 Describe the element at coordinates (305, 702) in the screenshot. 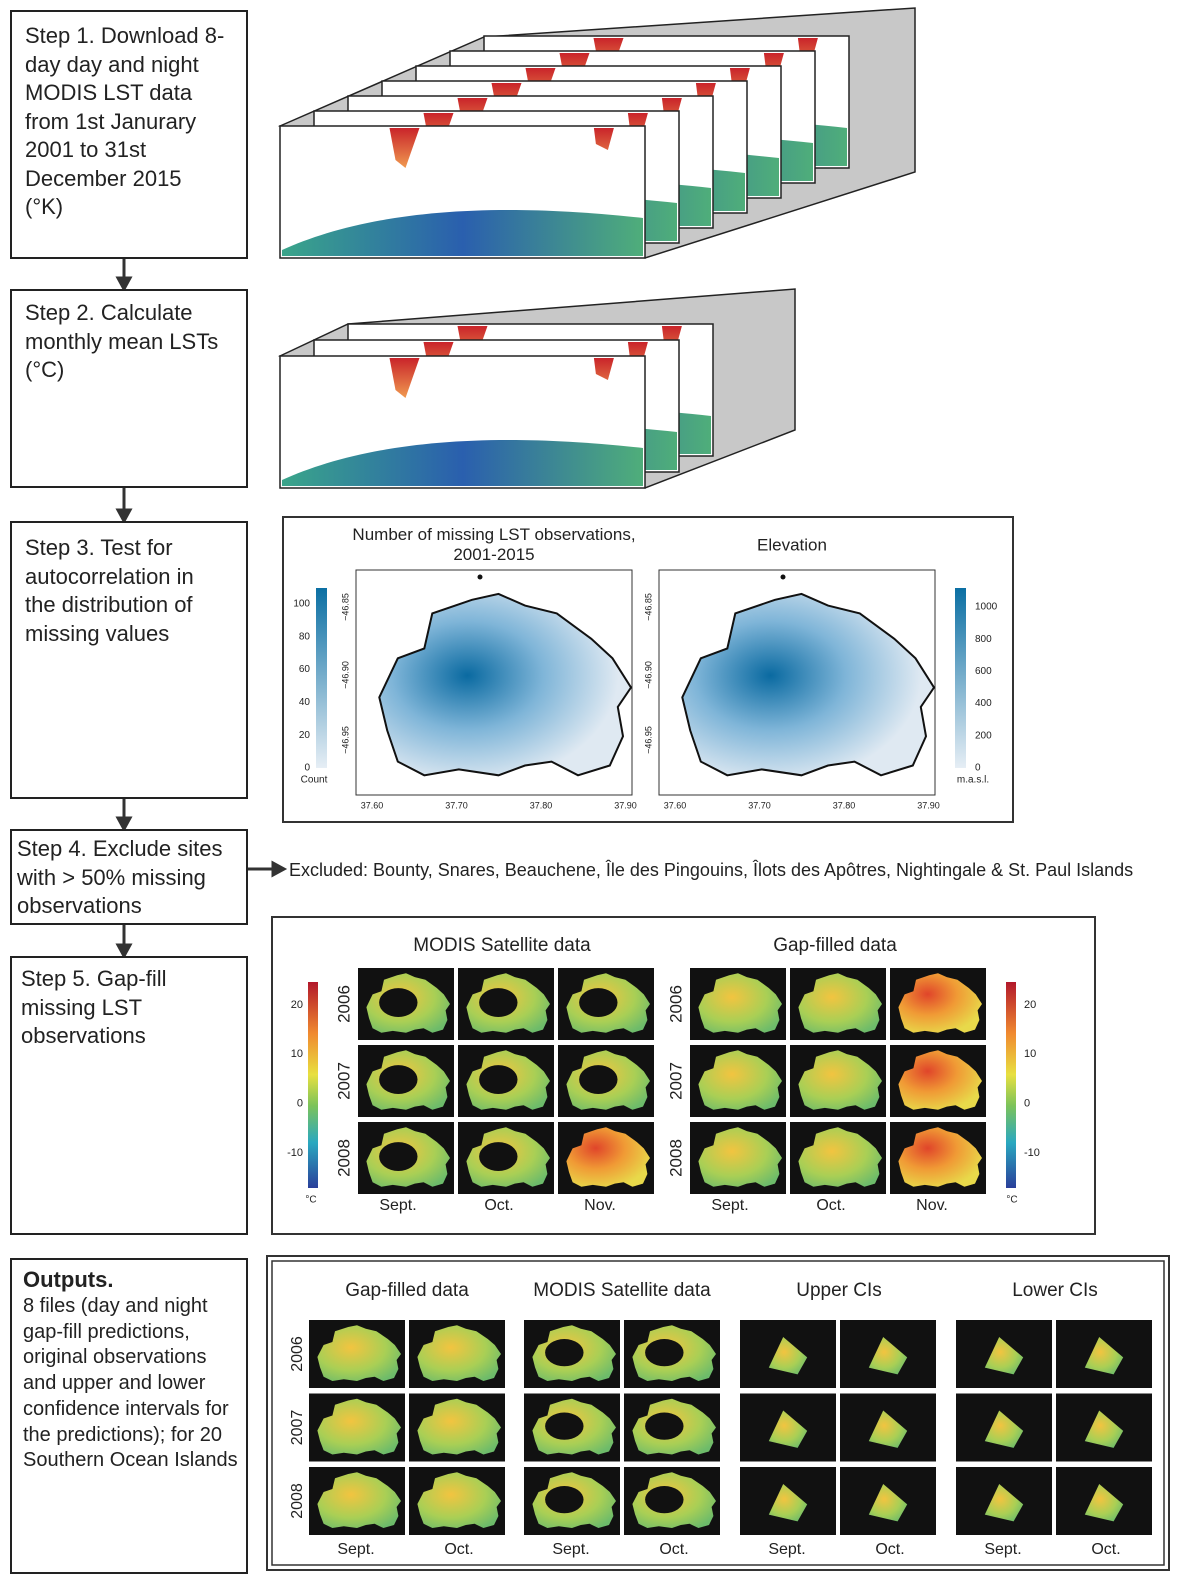

I see `label: 40` at that location.